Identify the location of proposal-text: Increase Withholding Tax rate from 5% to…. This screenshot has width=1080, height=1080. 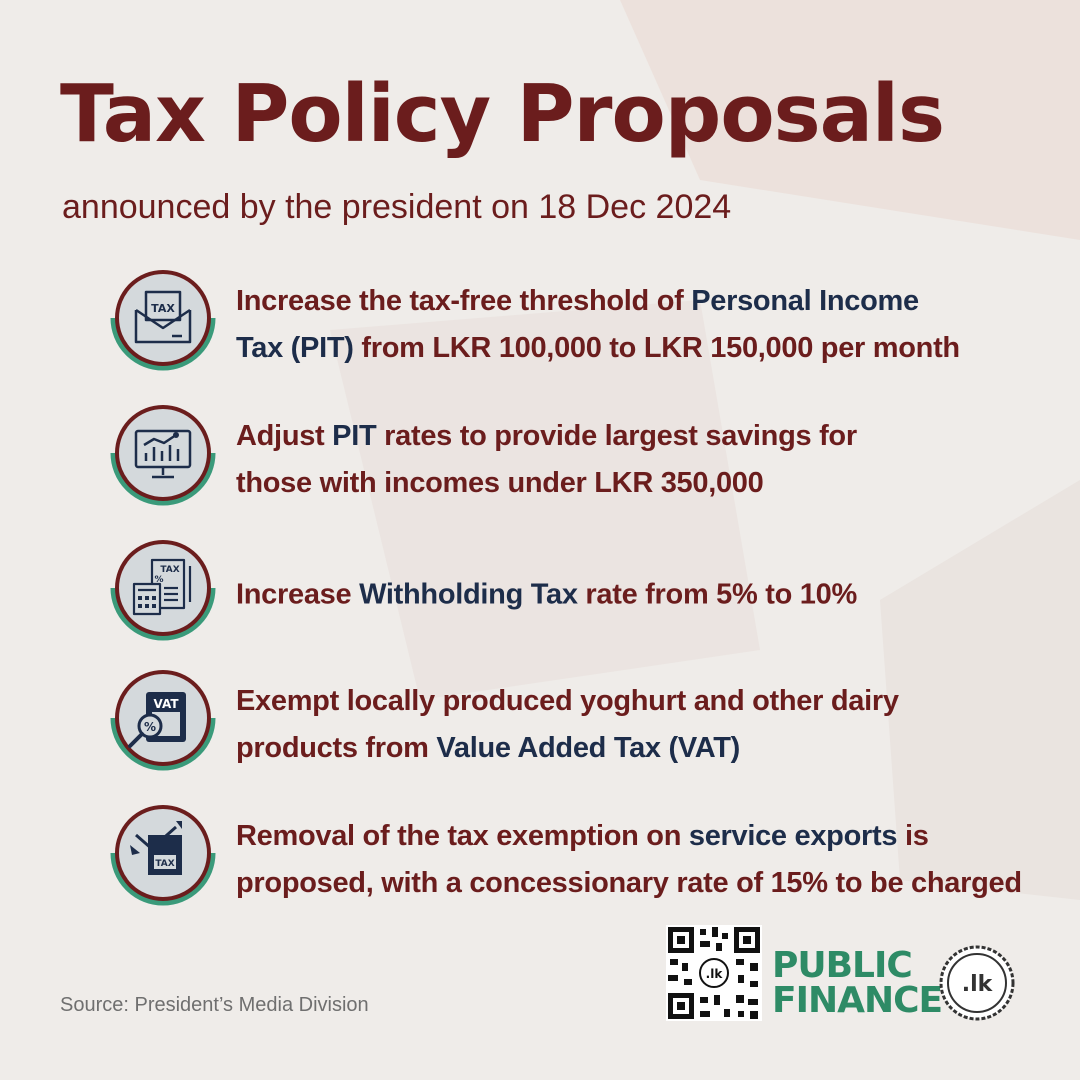
(546, 594).